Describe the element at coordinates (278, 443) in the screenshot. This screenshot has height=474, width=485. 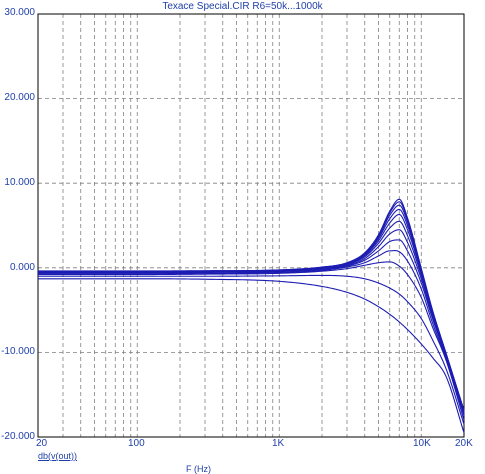
I see `x-tick-label: 1K` at that location.